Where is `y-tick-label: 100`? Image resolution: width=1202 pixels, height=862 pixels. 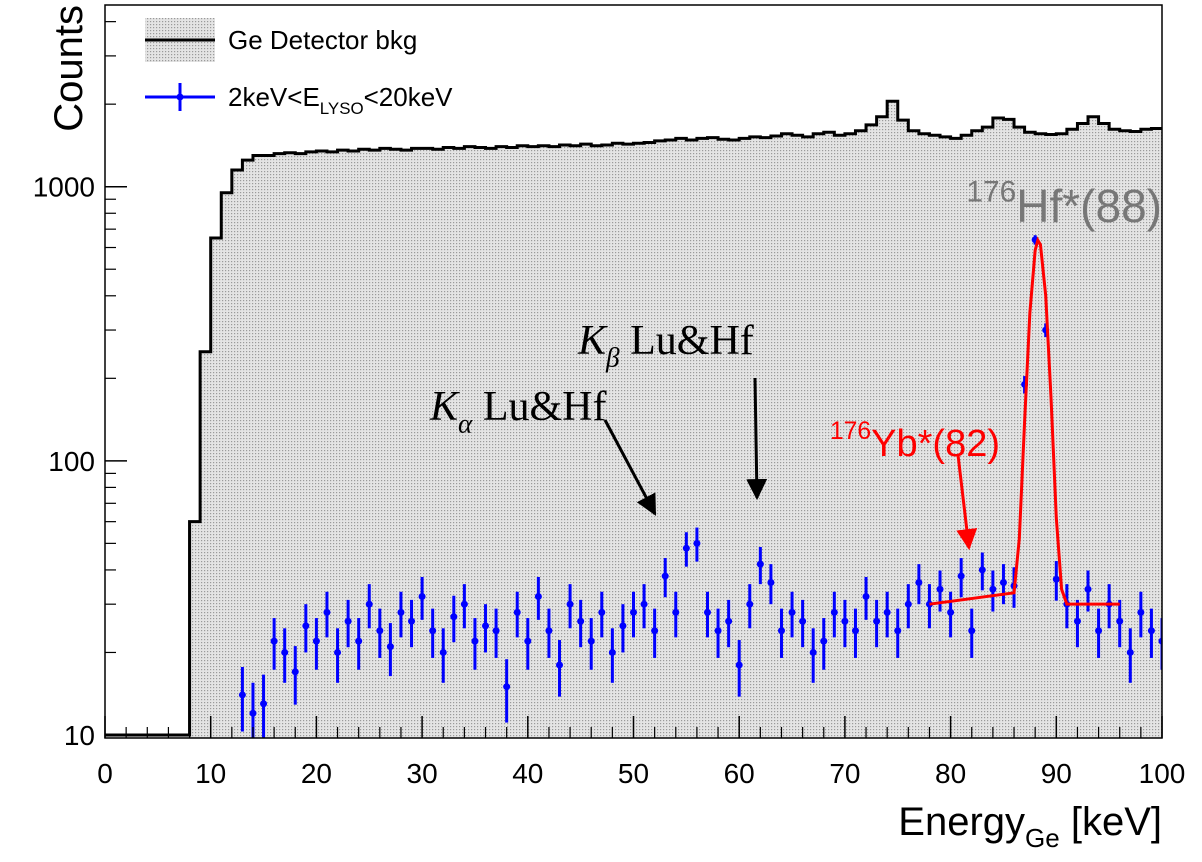 y-tick-label: 100 is located at coordinates (71, 461).